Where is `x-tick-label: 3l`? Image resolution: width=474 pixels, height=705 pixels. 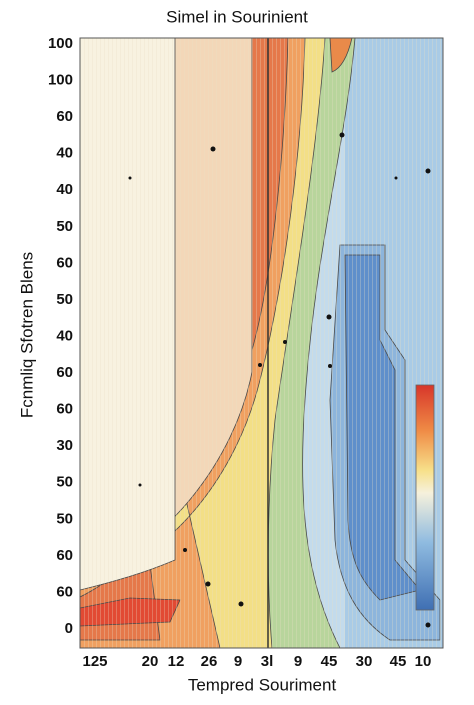
x-tick-label: 3l is located at coordinates (267, 661).